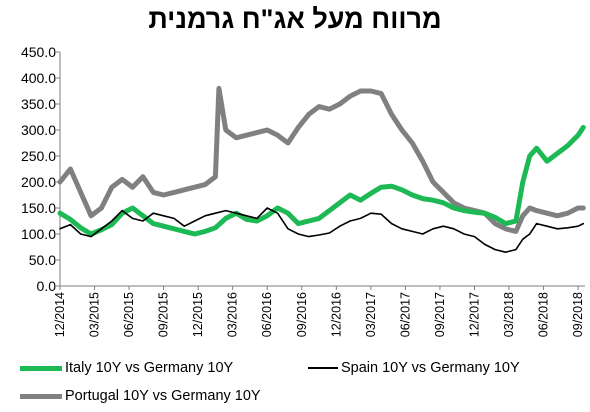  Describe the element at coordinates (129, 314) in the screenshot. I see `x-tick-label: 06/2015` at that location.